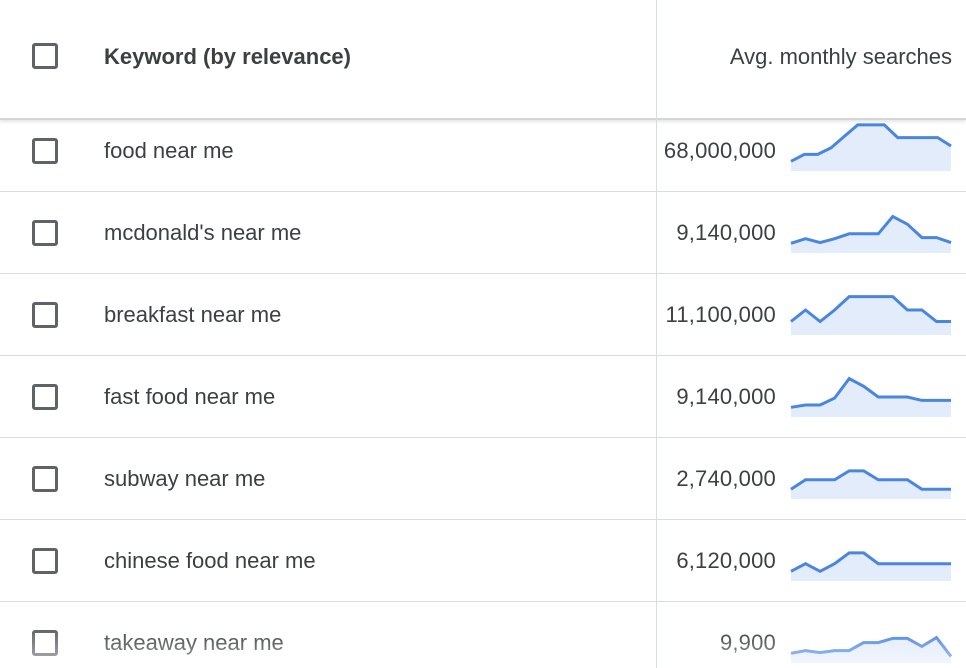 This screenshot has height=668, width=966. I want to click on table-row: mcdonald's near me 9,140,000, so click(483, 233).